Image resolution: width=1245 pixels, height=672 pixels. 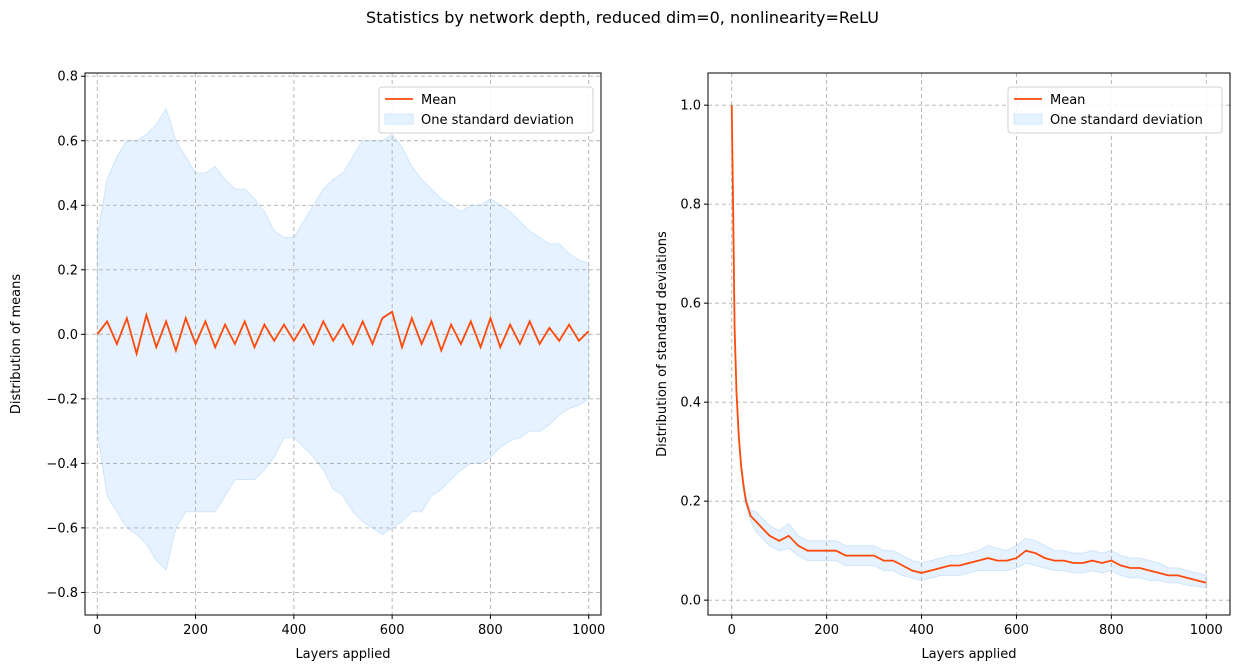 I want to click on y-axis-label: Distribution of standard deviations, so click(x=662, y=344).